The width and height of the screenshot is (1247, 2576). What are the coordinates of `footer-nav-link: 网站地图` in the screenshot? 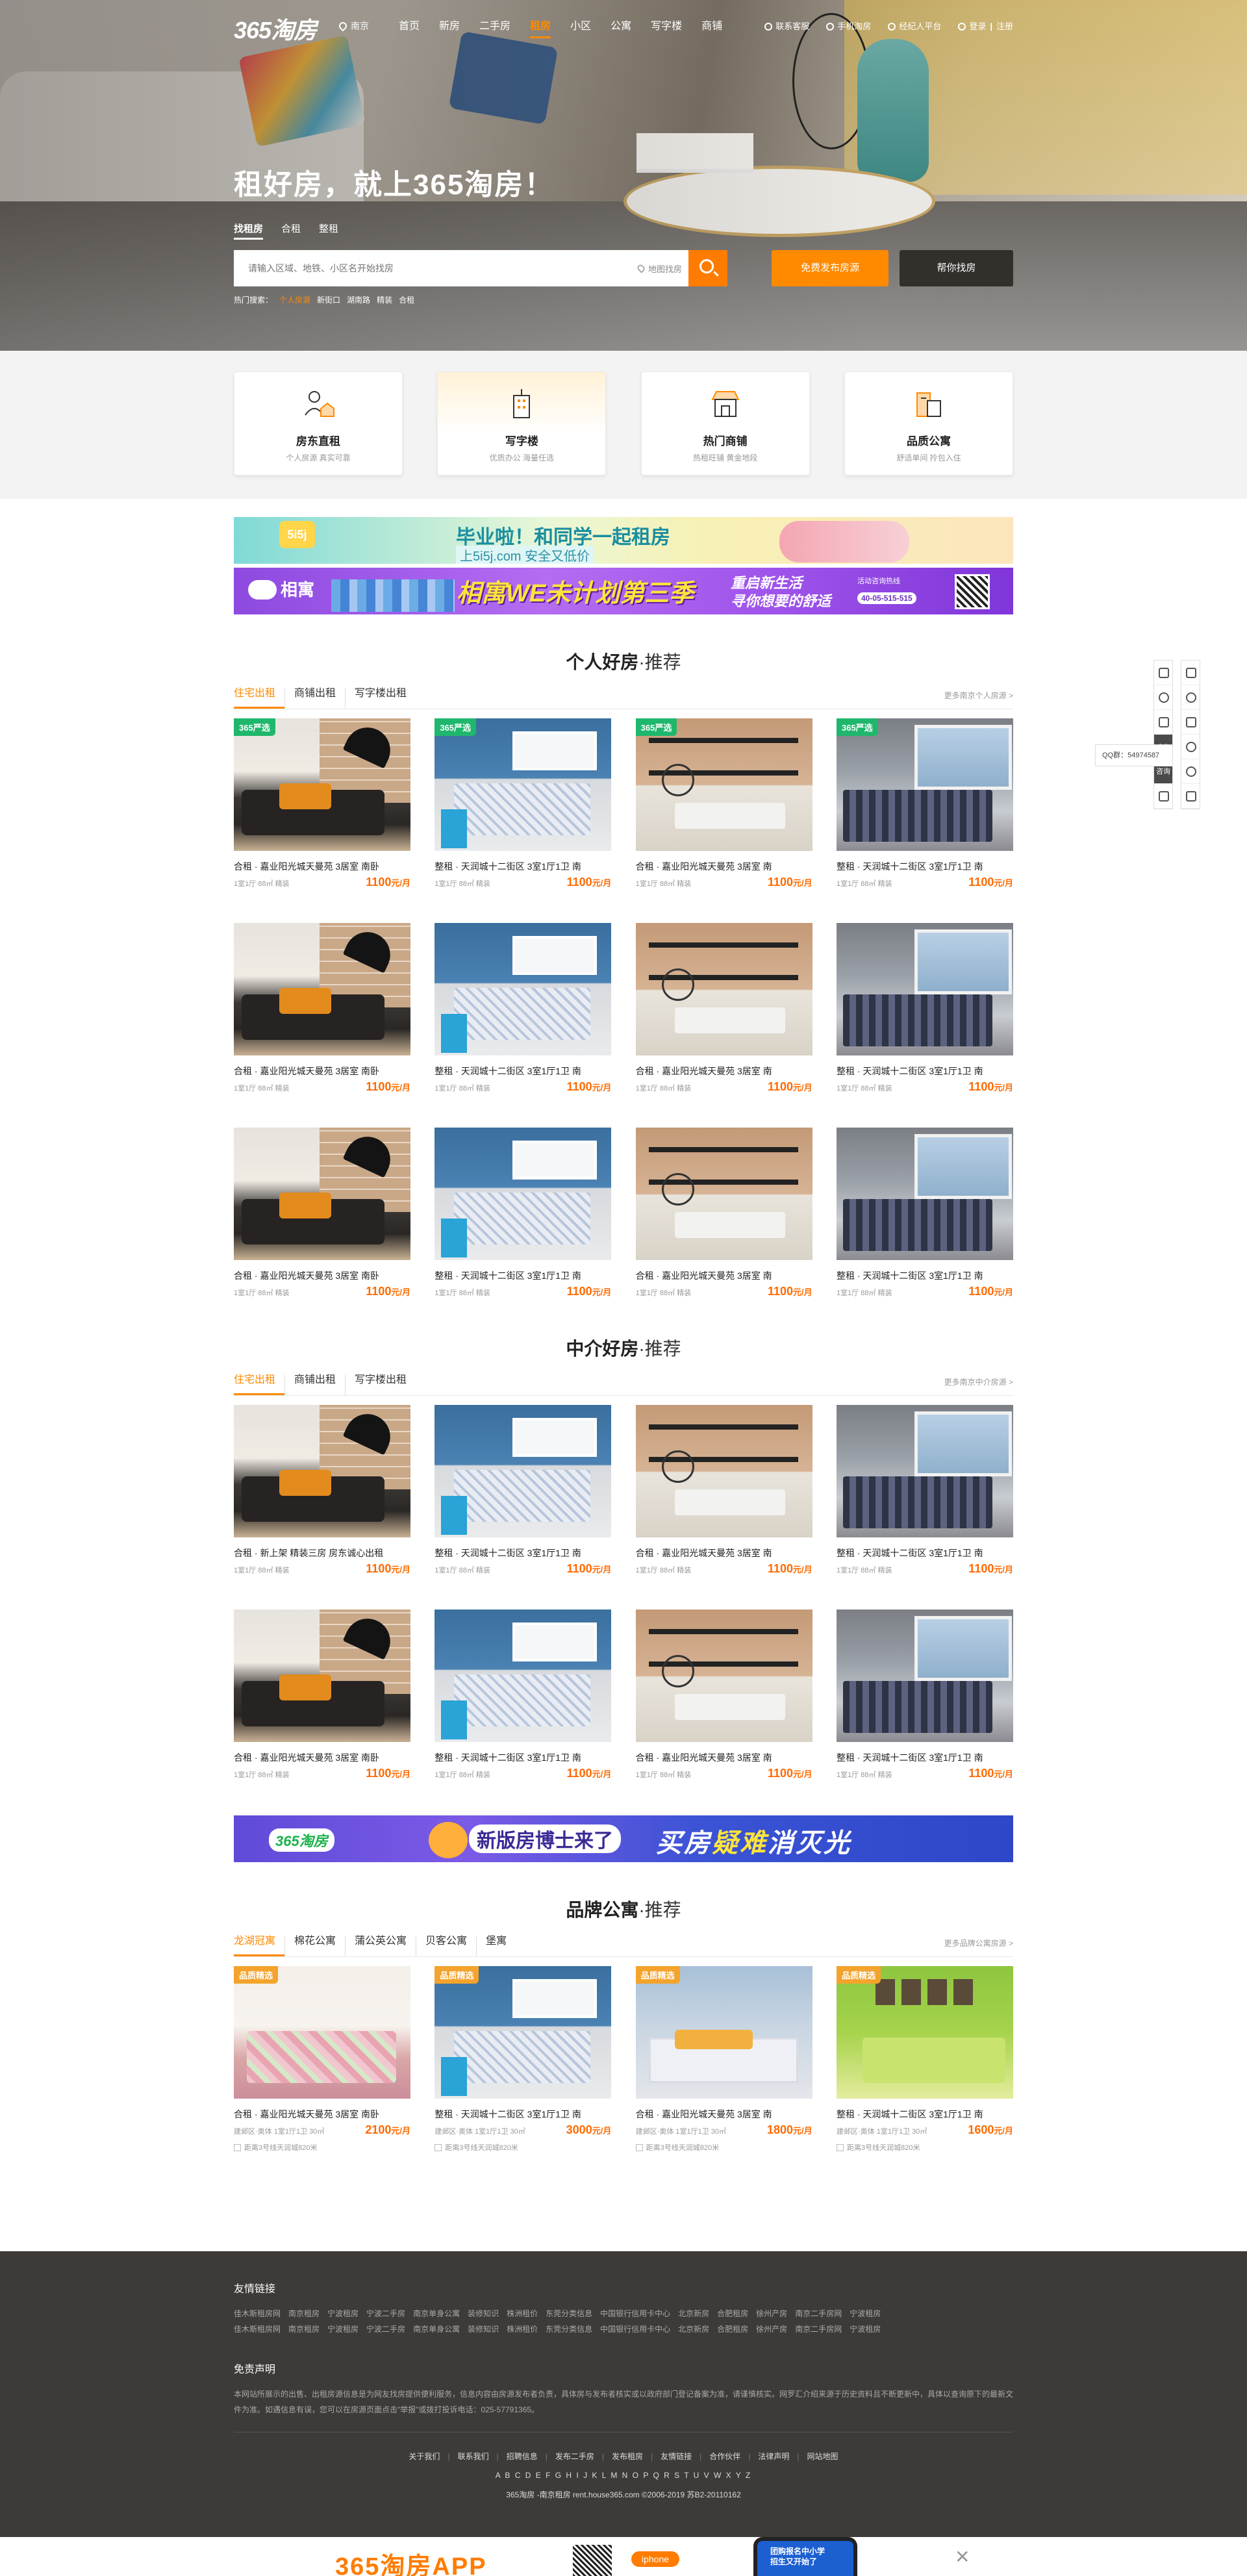 It's located at (822, 2456).